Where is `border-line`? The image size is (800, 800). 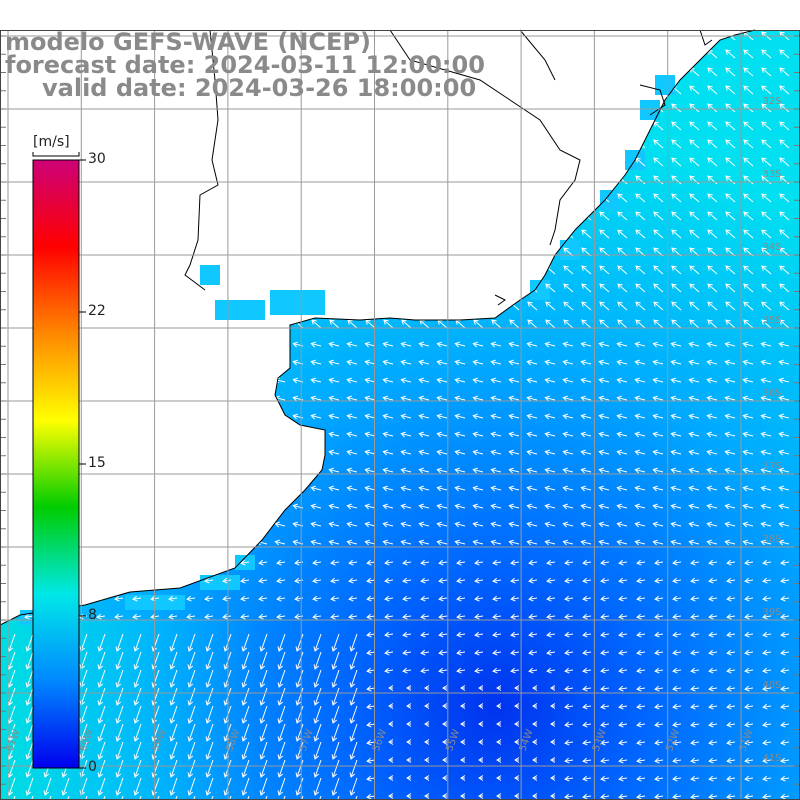
border-line is located at coordinates (485, 137).